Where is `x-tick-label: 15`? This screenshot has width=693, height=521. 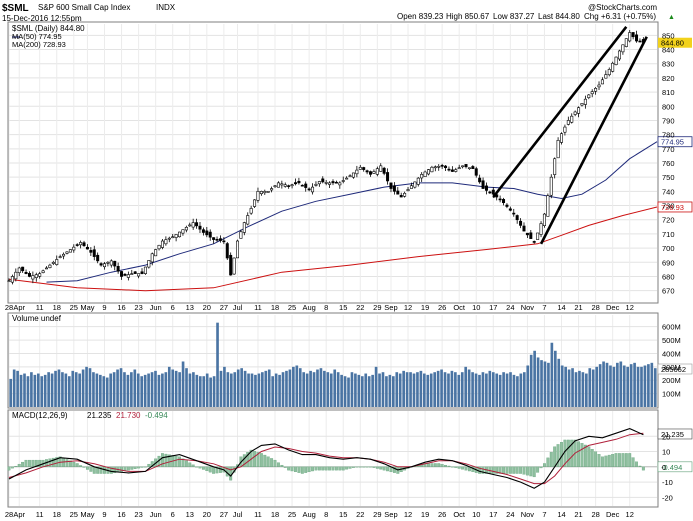 x-tick-label: 15 is located at coordinates (343, 514).